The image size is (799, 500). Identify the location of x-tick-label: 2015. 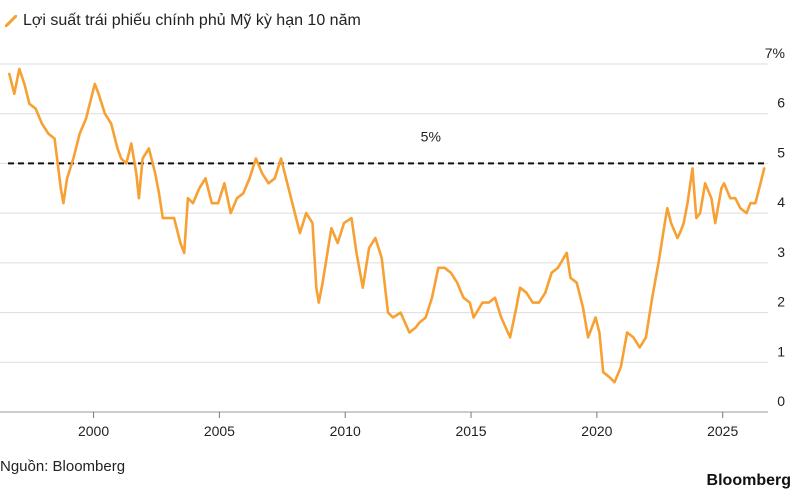
(470, 431).